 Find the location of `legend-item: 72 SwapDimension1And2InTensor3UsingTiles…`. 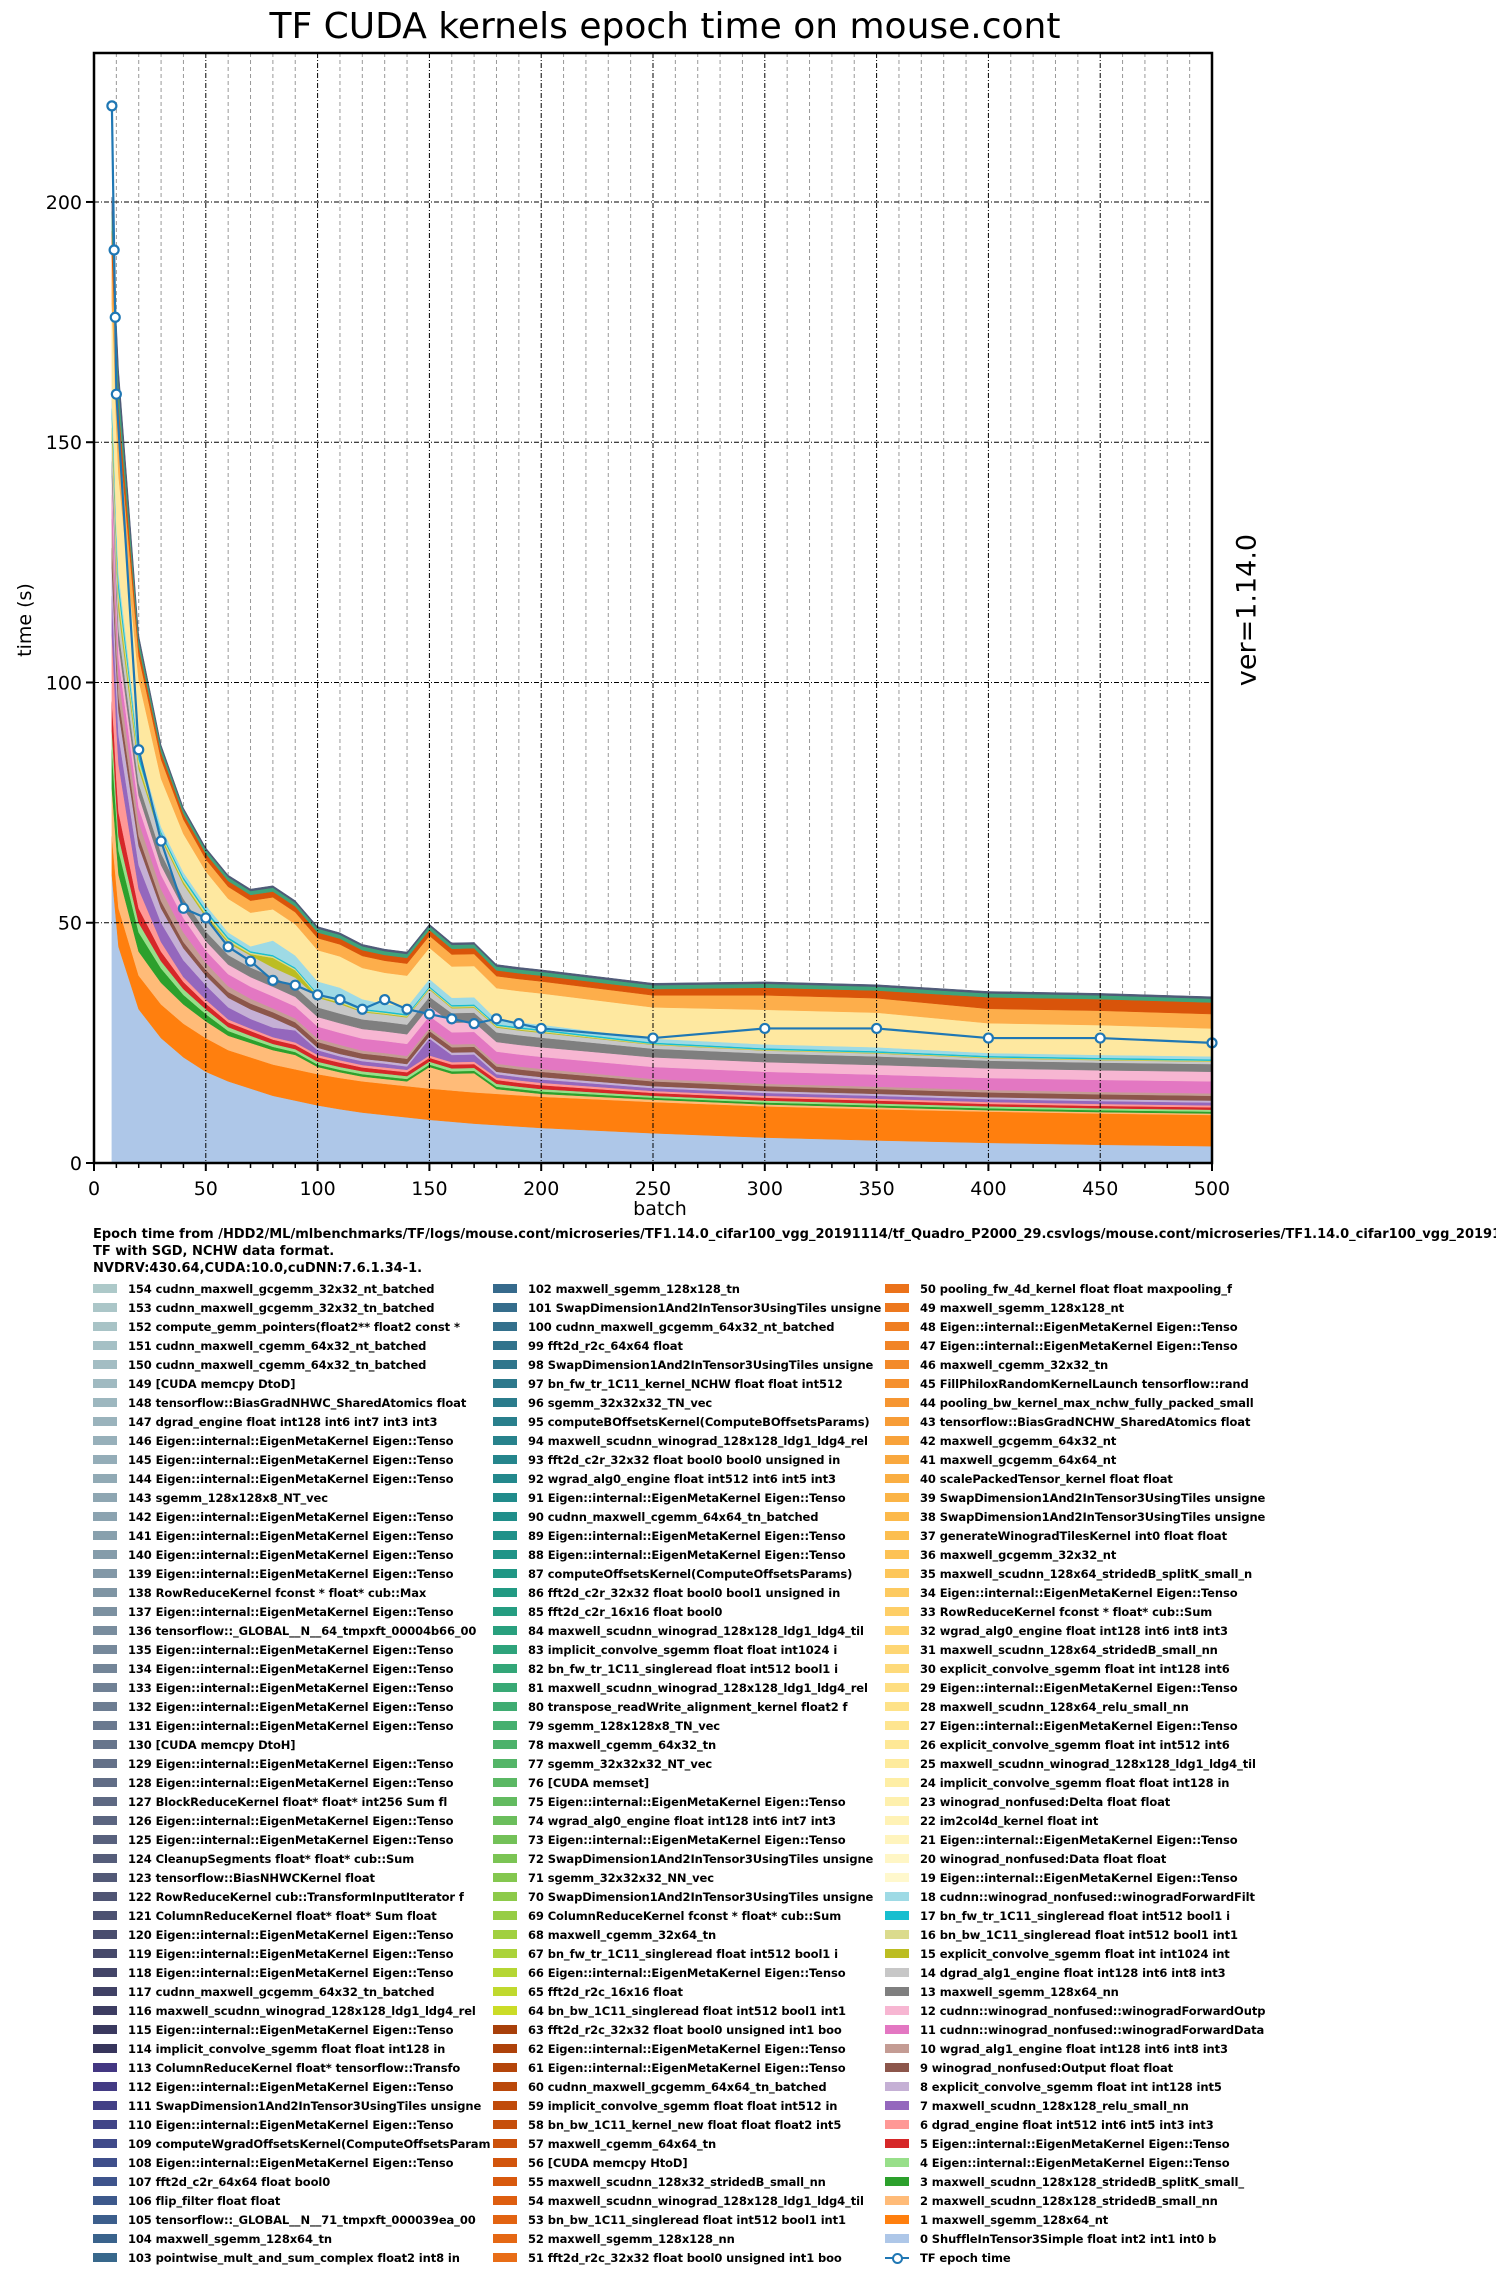

legend-item: 72 SwapDimension1And2InTensor3UsingTiles… is located at coordinates (683, 1858).